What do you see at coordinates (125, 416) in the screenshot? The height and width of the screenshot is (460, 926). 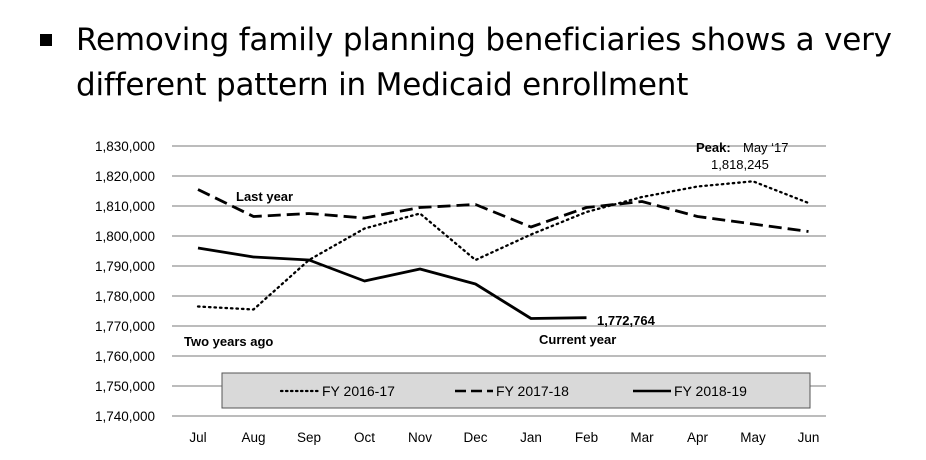 I see `y-tick-label: 1,740,000` at bounding box center [125, 416].